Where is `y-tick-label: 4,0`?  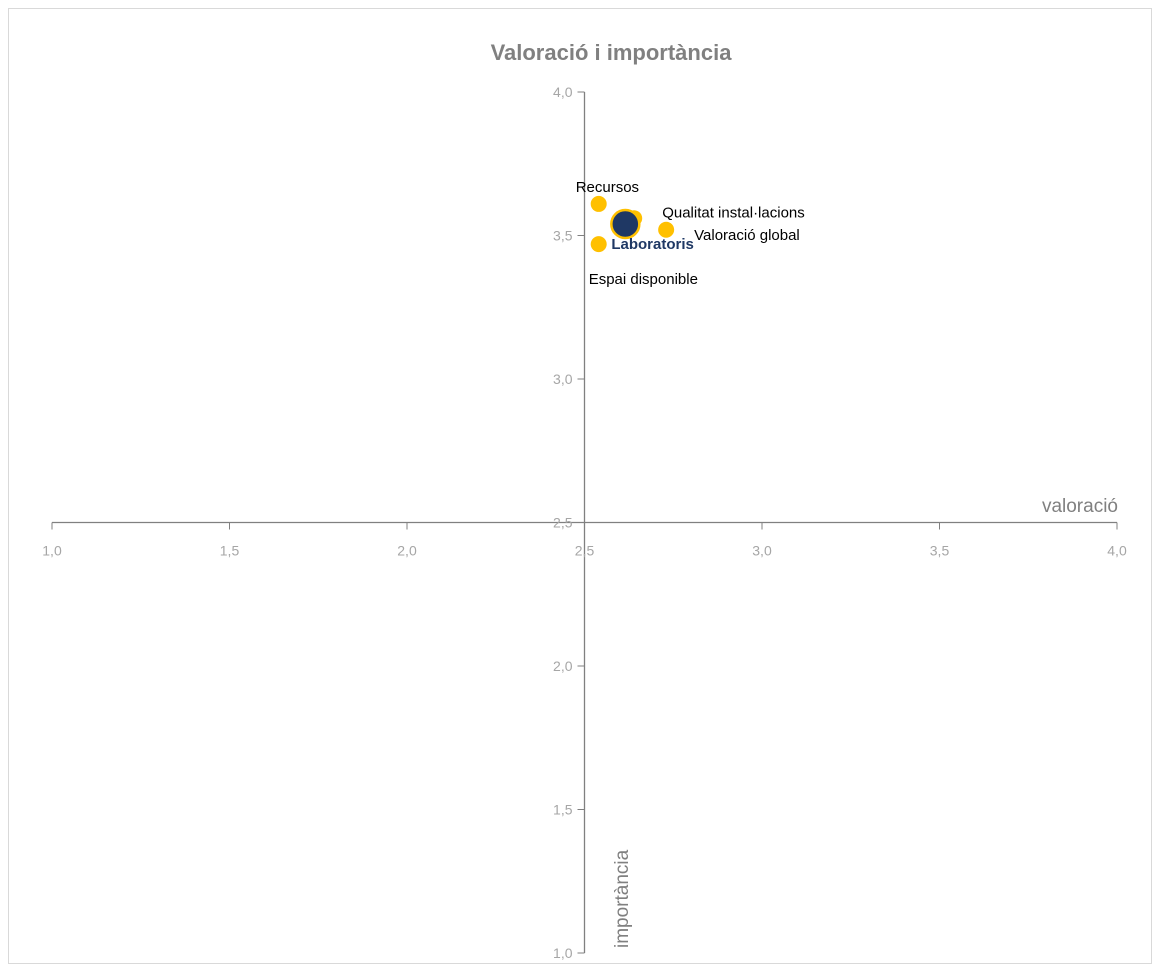 y-tick-label: 4,0 is located at coordinates (563, 92).